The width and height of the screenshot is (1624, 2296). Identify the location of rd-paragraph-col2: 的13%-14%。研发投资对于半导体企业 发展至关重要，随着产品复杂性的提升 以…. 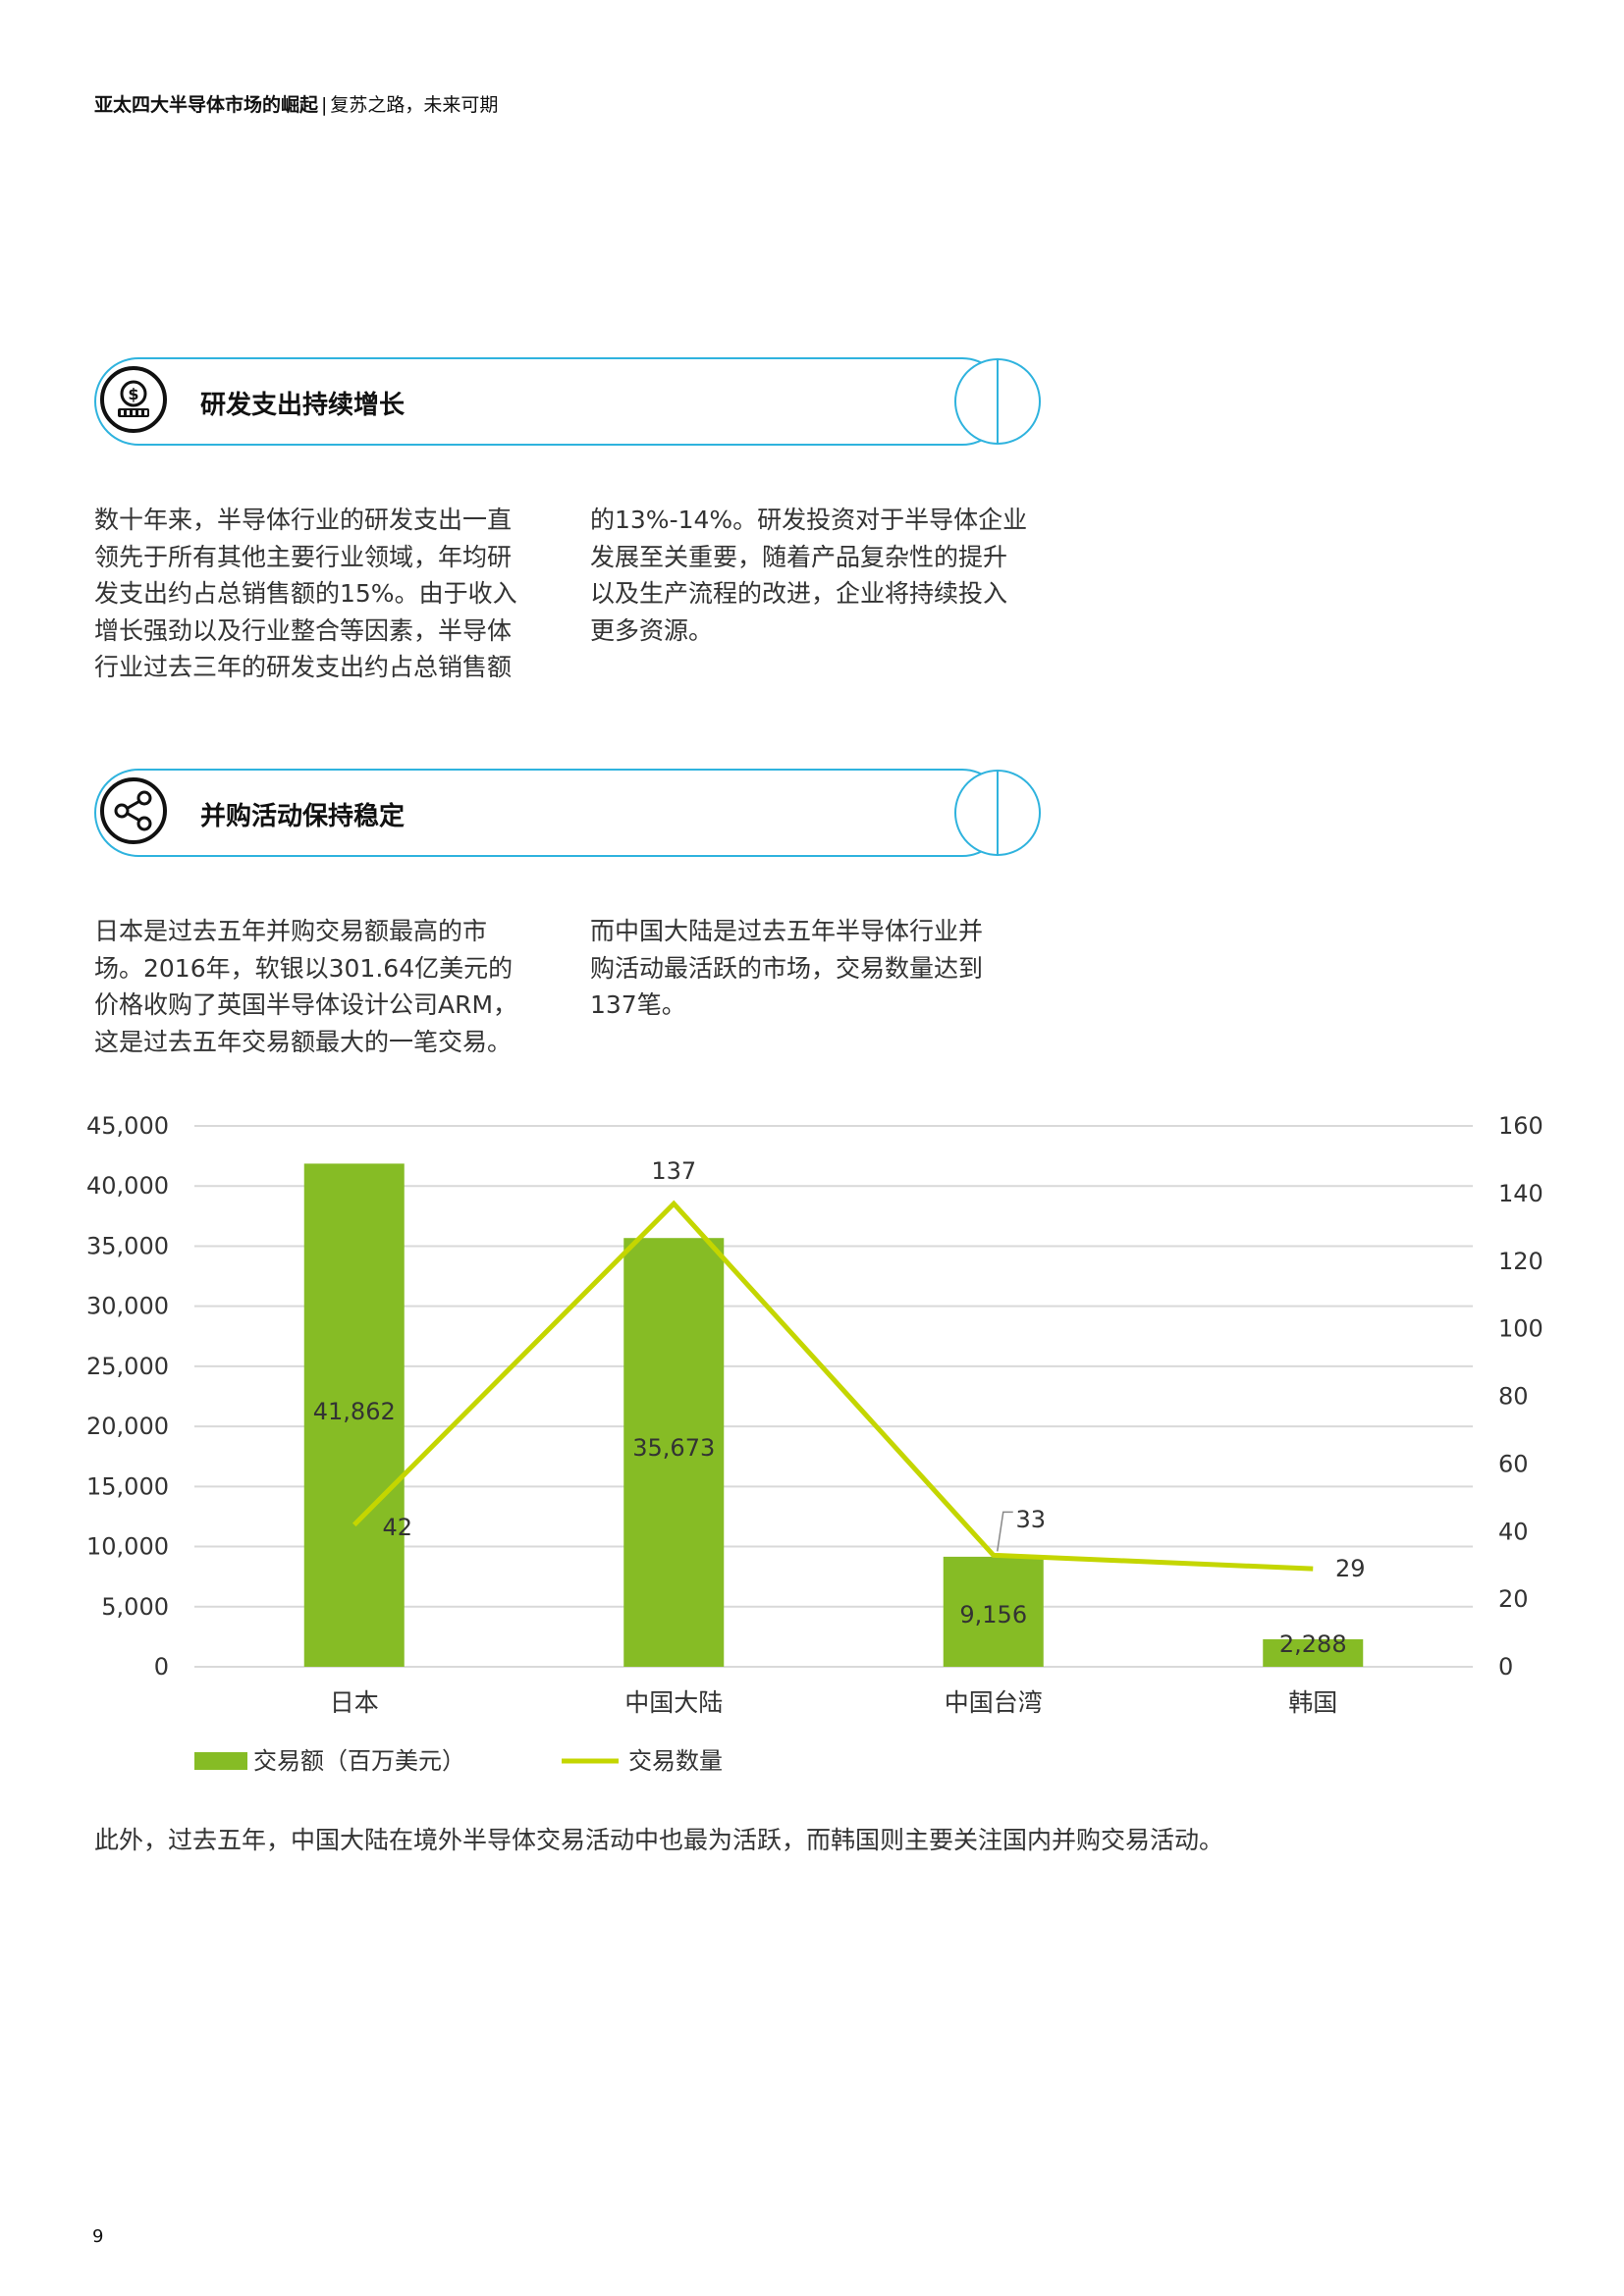
(808, 575).